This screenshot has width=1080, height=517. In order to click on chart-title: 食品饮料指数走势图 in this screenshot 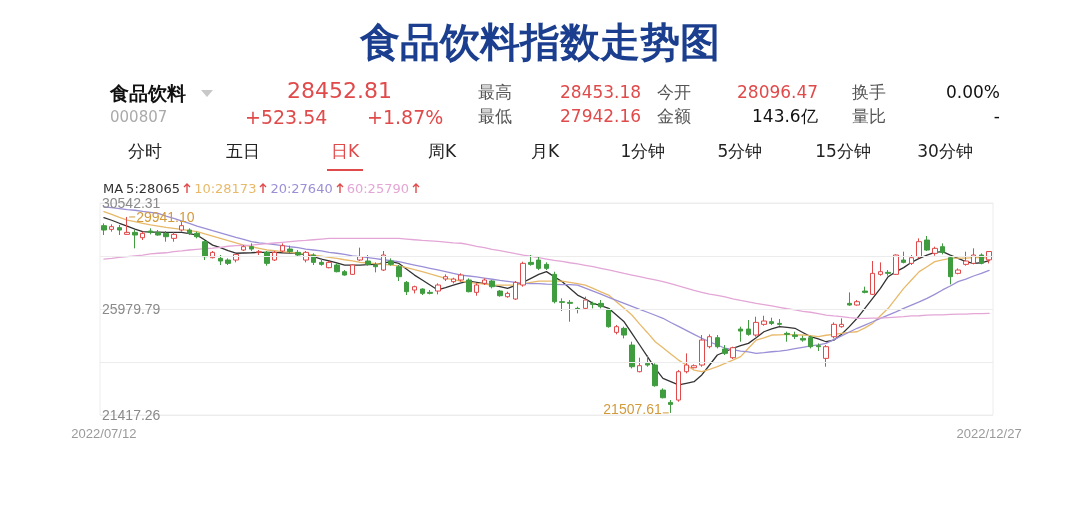, I will do `click(540, 42)`.